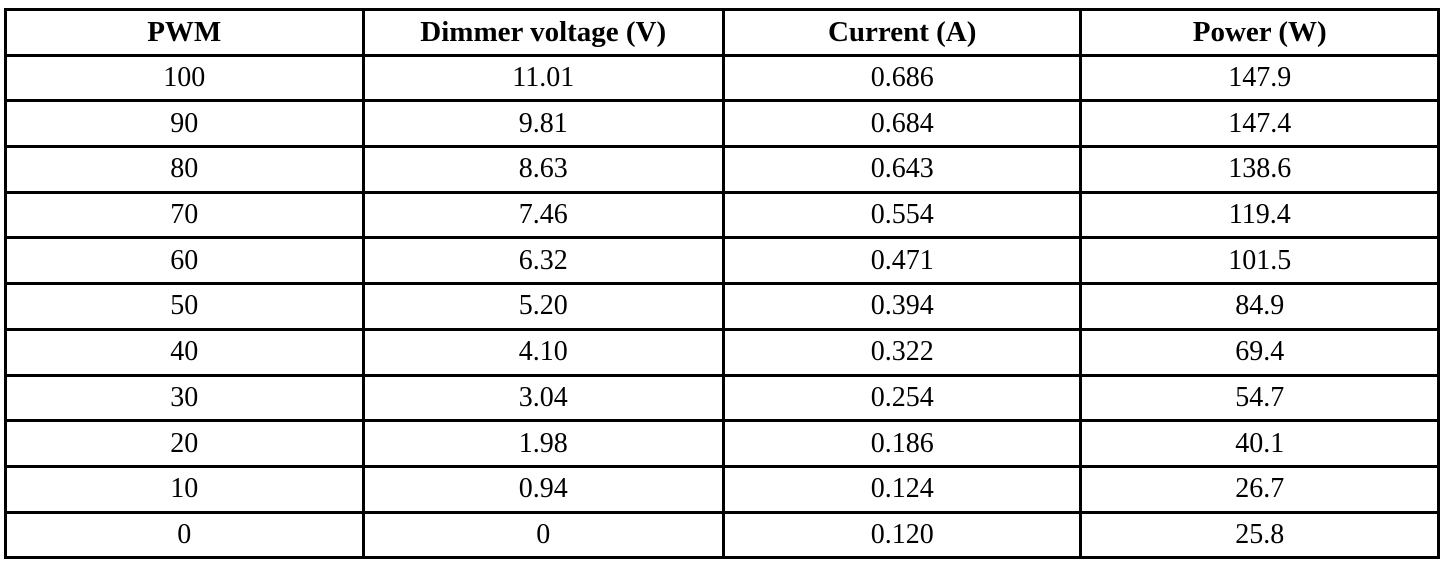 This screenshot has width=1447, height=575. What do you see at coordinates (902, 261) in the screenshot?
I see `table-cell: 0.471` at bounding box center [902, 261].